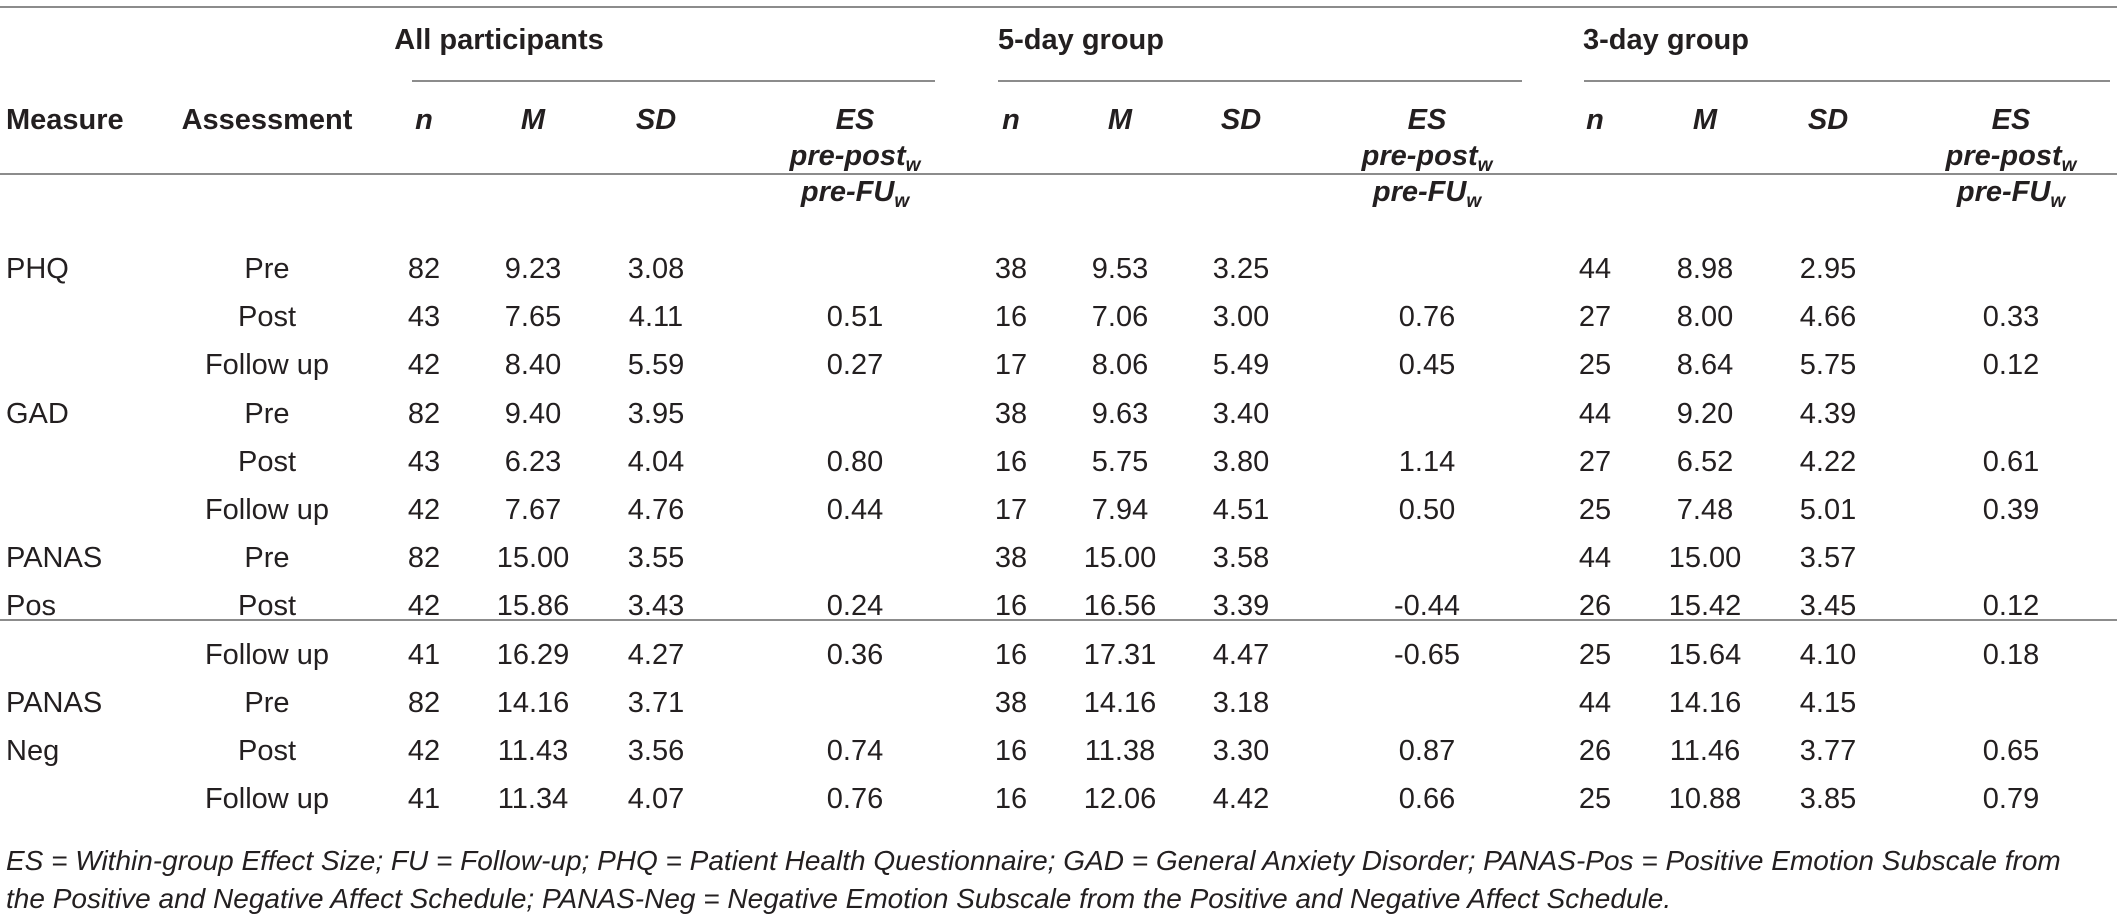 This screenshot has width=2117, height=921. What do you see at coordinates (1427, 606) in the screenshot?
I see `value-cell: -0.44` at bounding box center [1427, 606].